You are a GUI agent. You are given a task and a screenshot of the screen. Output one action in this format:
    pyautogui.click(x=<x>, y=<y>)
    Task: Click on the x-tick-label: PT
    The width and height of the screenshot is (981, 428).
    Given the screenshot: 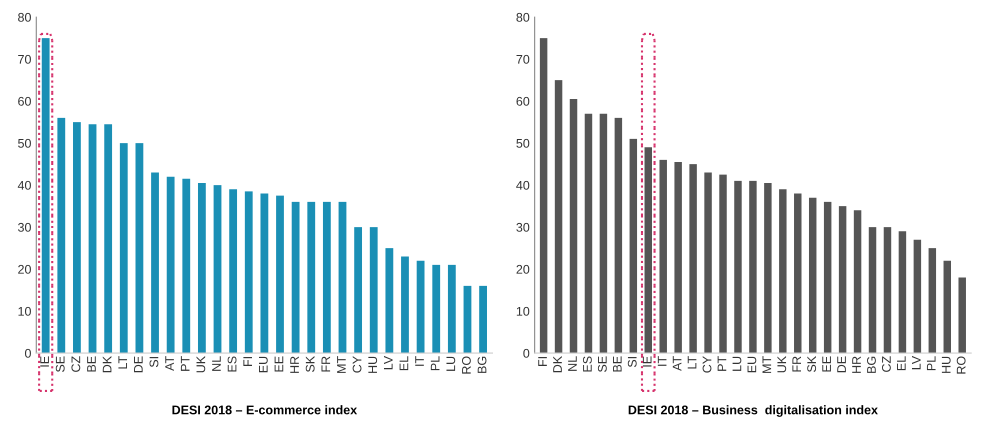 What is the action you would take?
    pyautogui.click(x=722, y=363)
    